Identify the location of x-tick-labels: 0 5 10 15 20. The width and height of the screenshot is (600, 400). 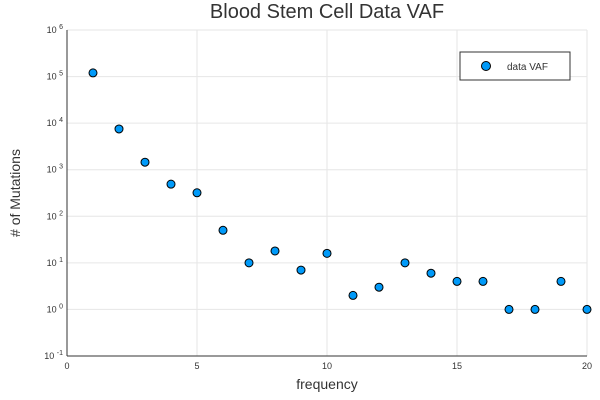
(328, 366).